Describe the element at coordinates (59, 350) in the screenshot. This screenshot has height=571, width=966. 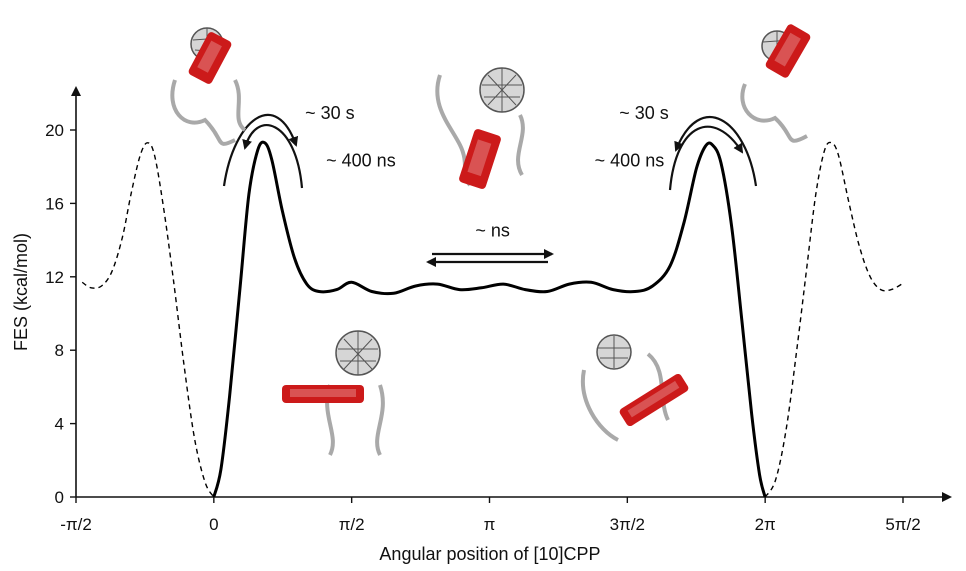
I see `y-tick-label: 8` at that location.